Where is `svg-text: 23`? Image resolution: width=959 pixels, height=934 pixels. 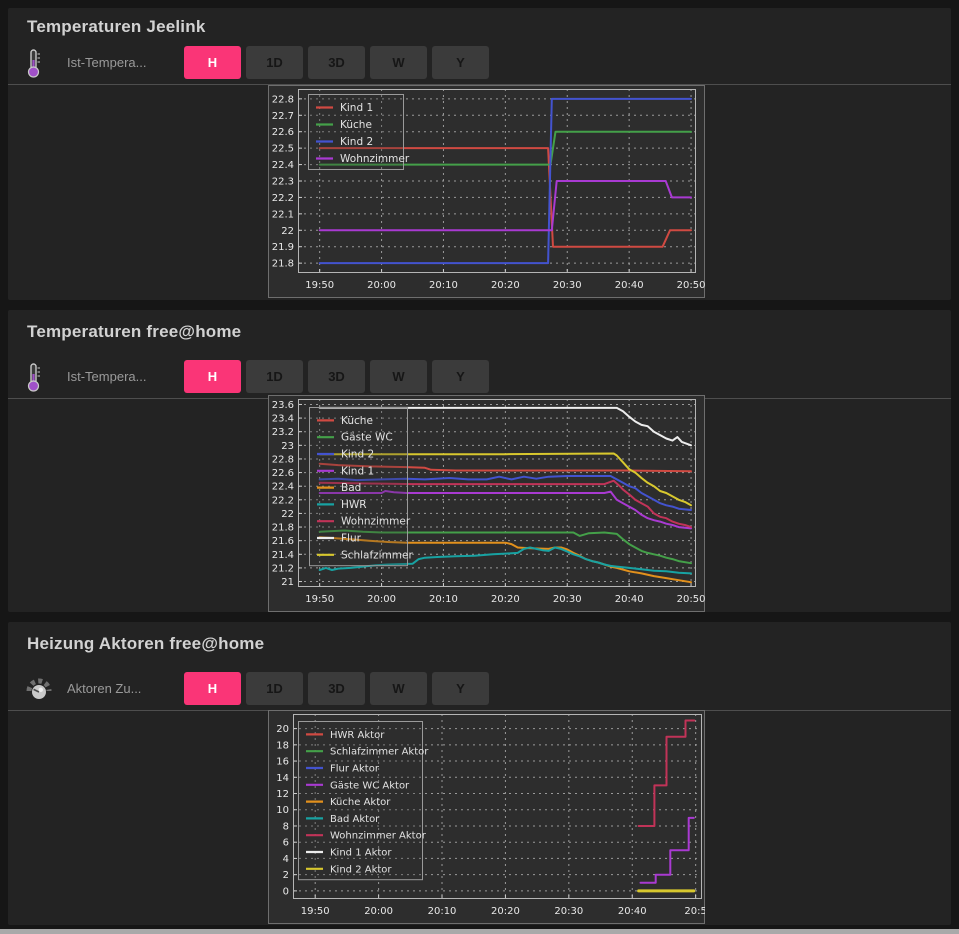 svg-text: 23 is located at coordinates (287, 446).